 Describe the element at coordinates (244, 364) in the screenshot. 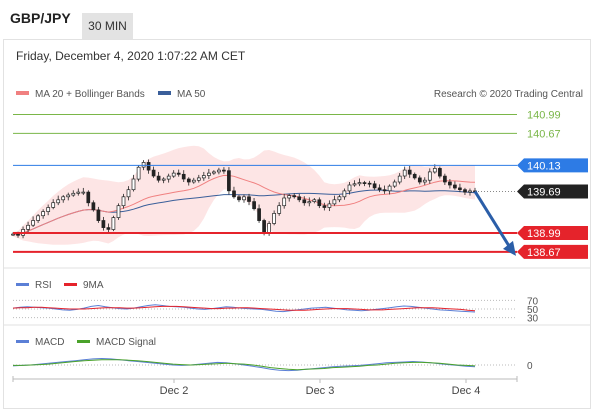

I see `macd-line` at that location.